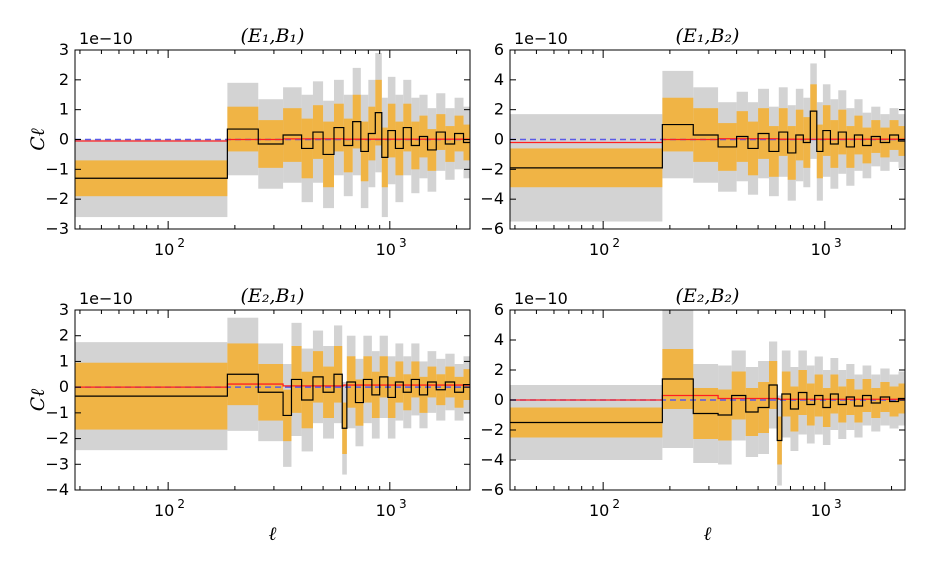  What do you see at coordinates (708, 296) in the screenshot?
I see `panel-title: (E₂,B₂)` at bounding box center [708, 296].